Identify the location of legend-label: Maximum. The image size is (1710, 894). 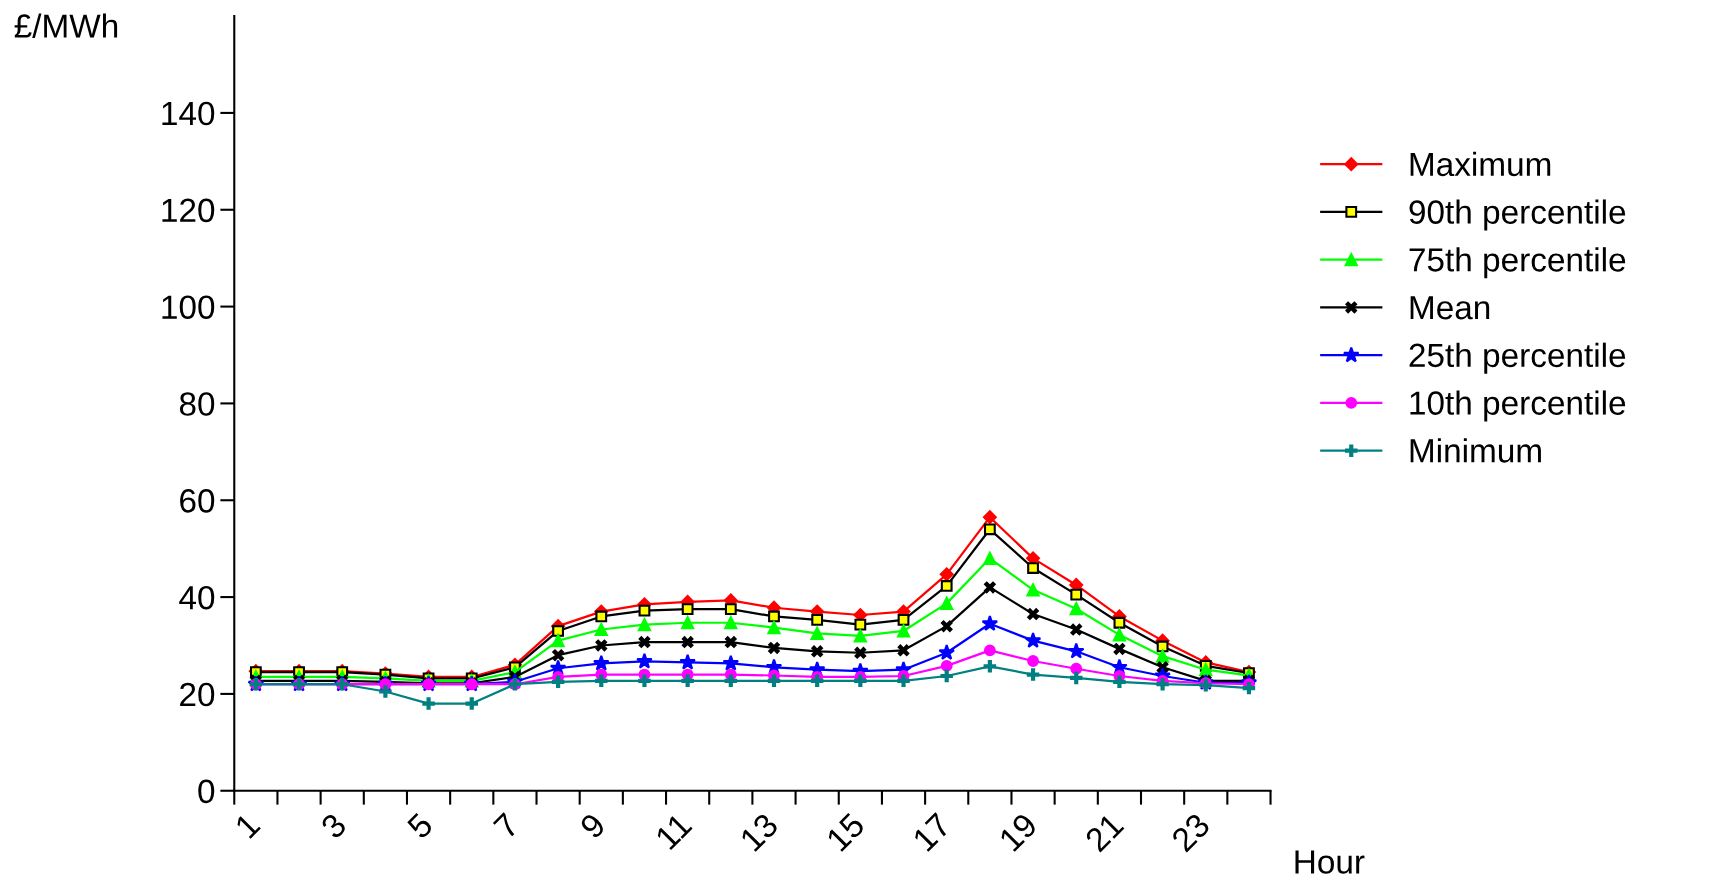
(1480, 164).